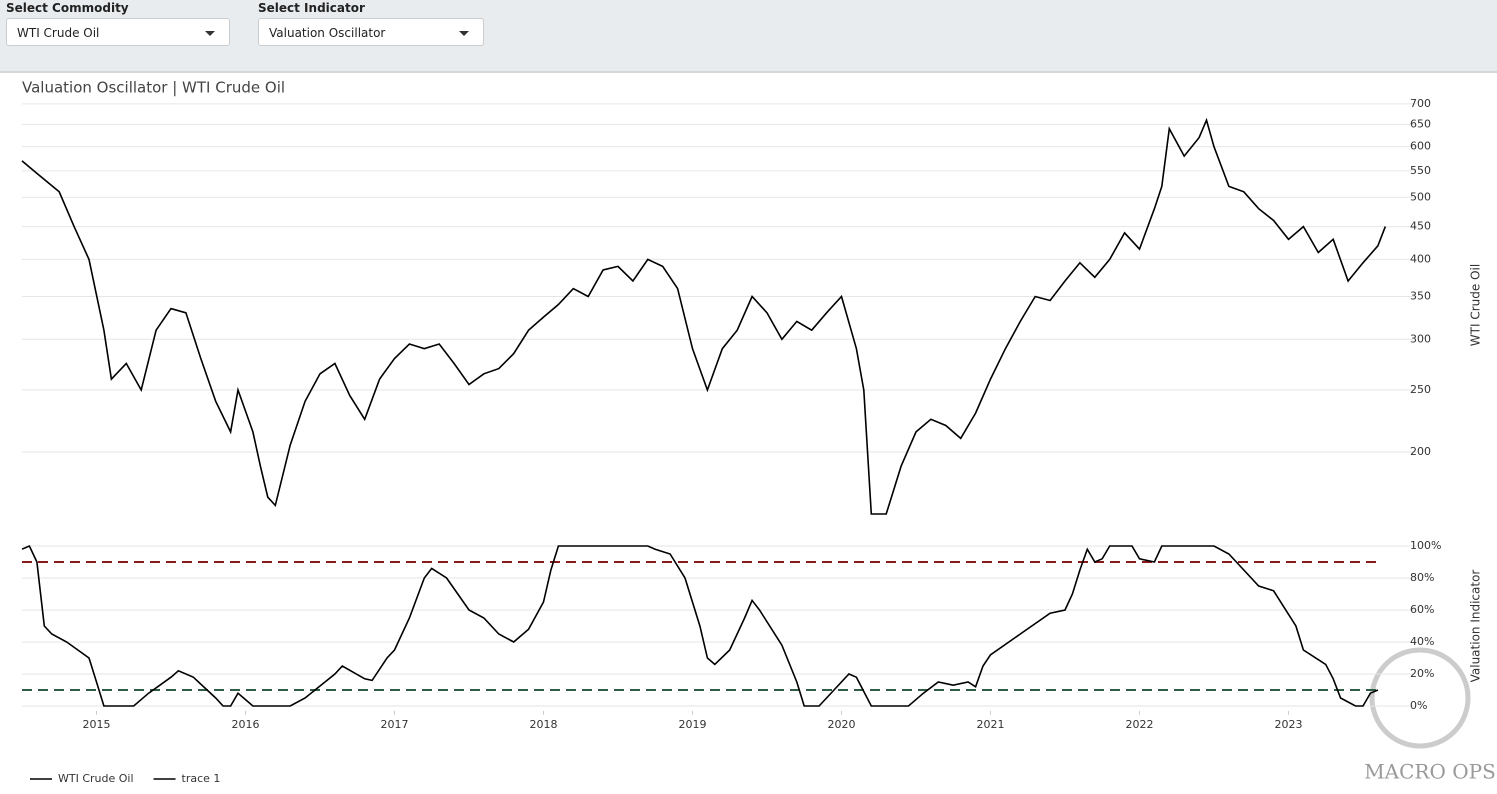  Describe the element at coordinates (1420, 295) in the screenshot. I see `y-tick-label: 350` at that location.